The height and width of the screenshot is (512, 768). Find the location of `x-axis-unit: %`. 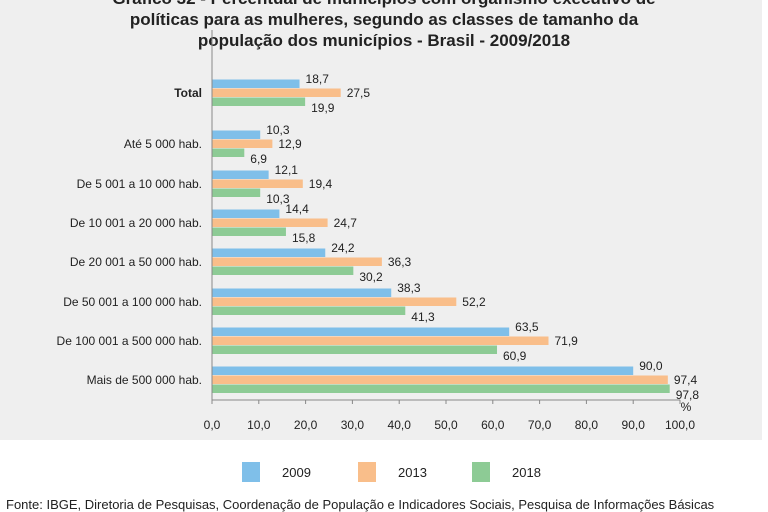

x-axis-unit: % is located at coordinates (686, 407).